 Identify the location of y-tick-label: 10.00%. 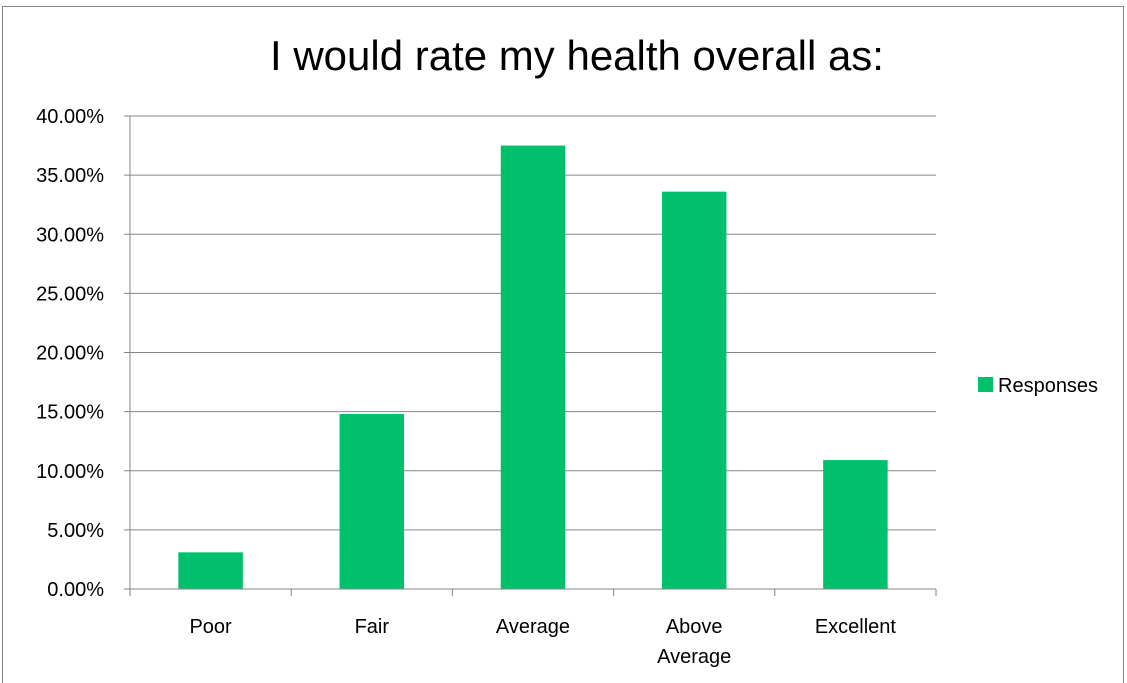
(70, 472).